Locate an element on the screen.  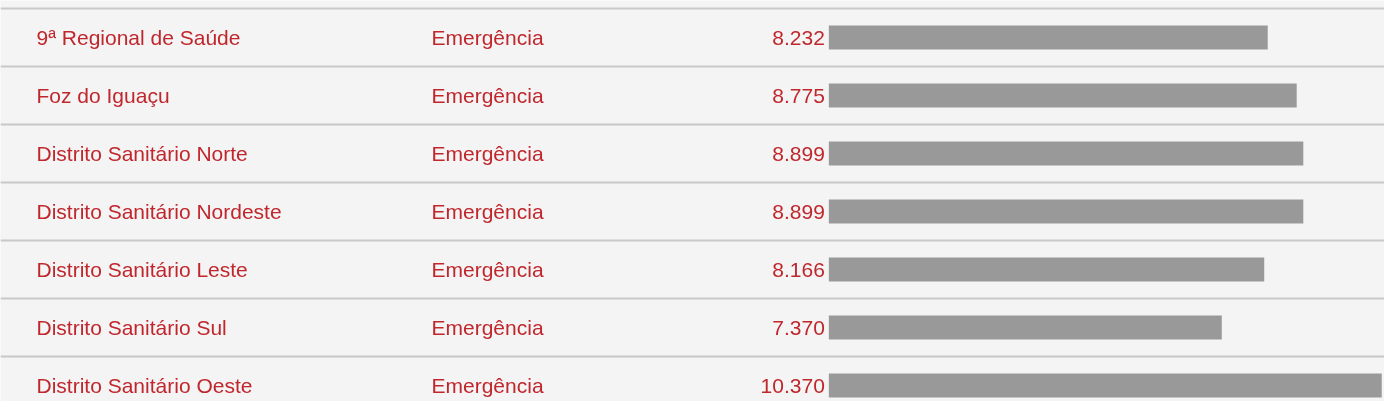
y-tick-label: 9ª Regional de Saúde is located at coordinates (138, 37).